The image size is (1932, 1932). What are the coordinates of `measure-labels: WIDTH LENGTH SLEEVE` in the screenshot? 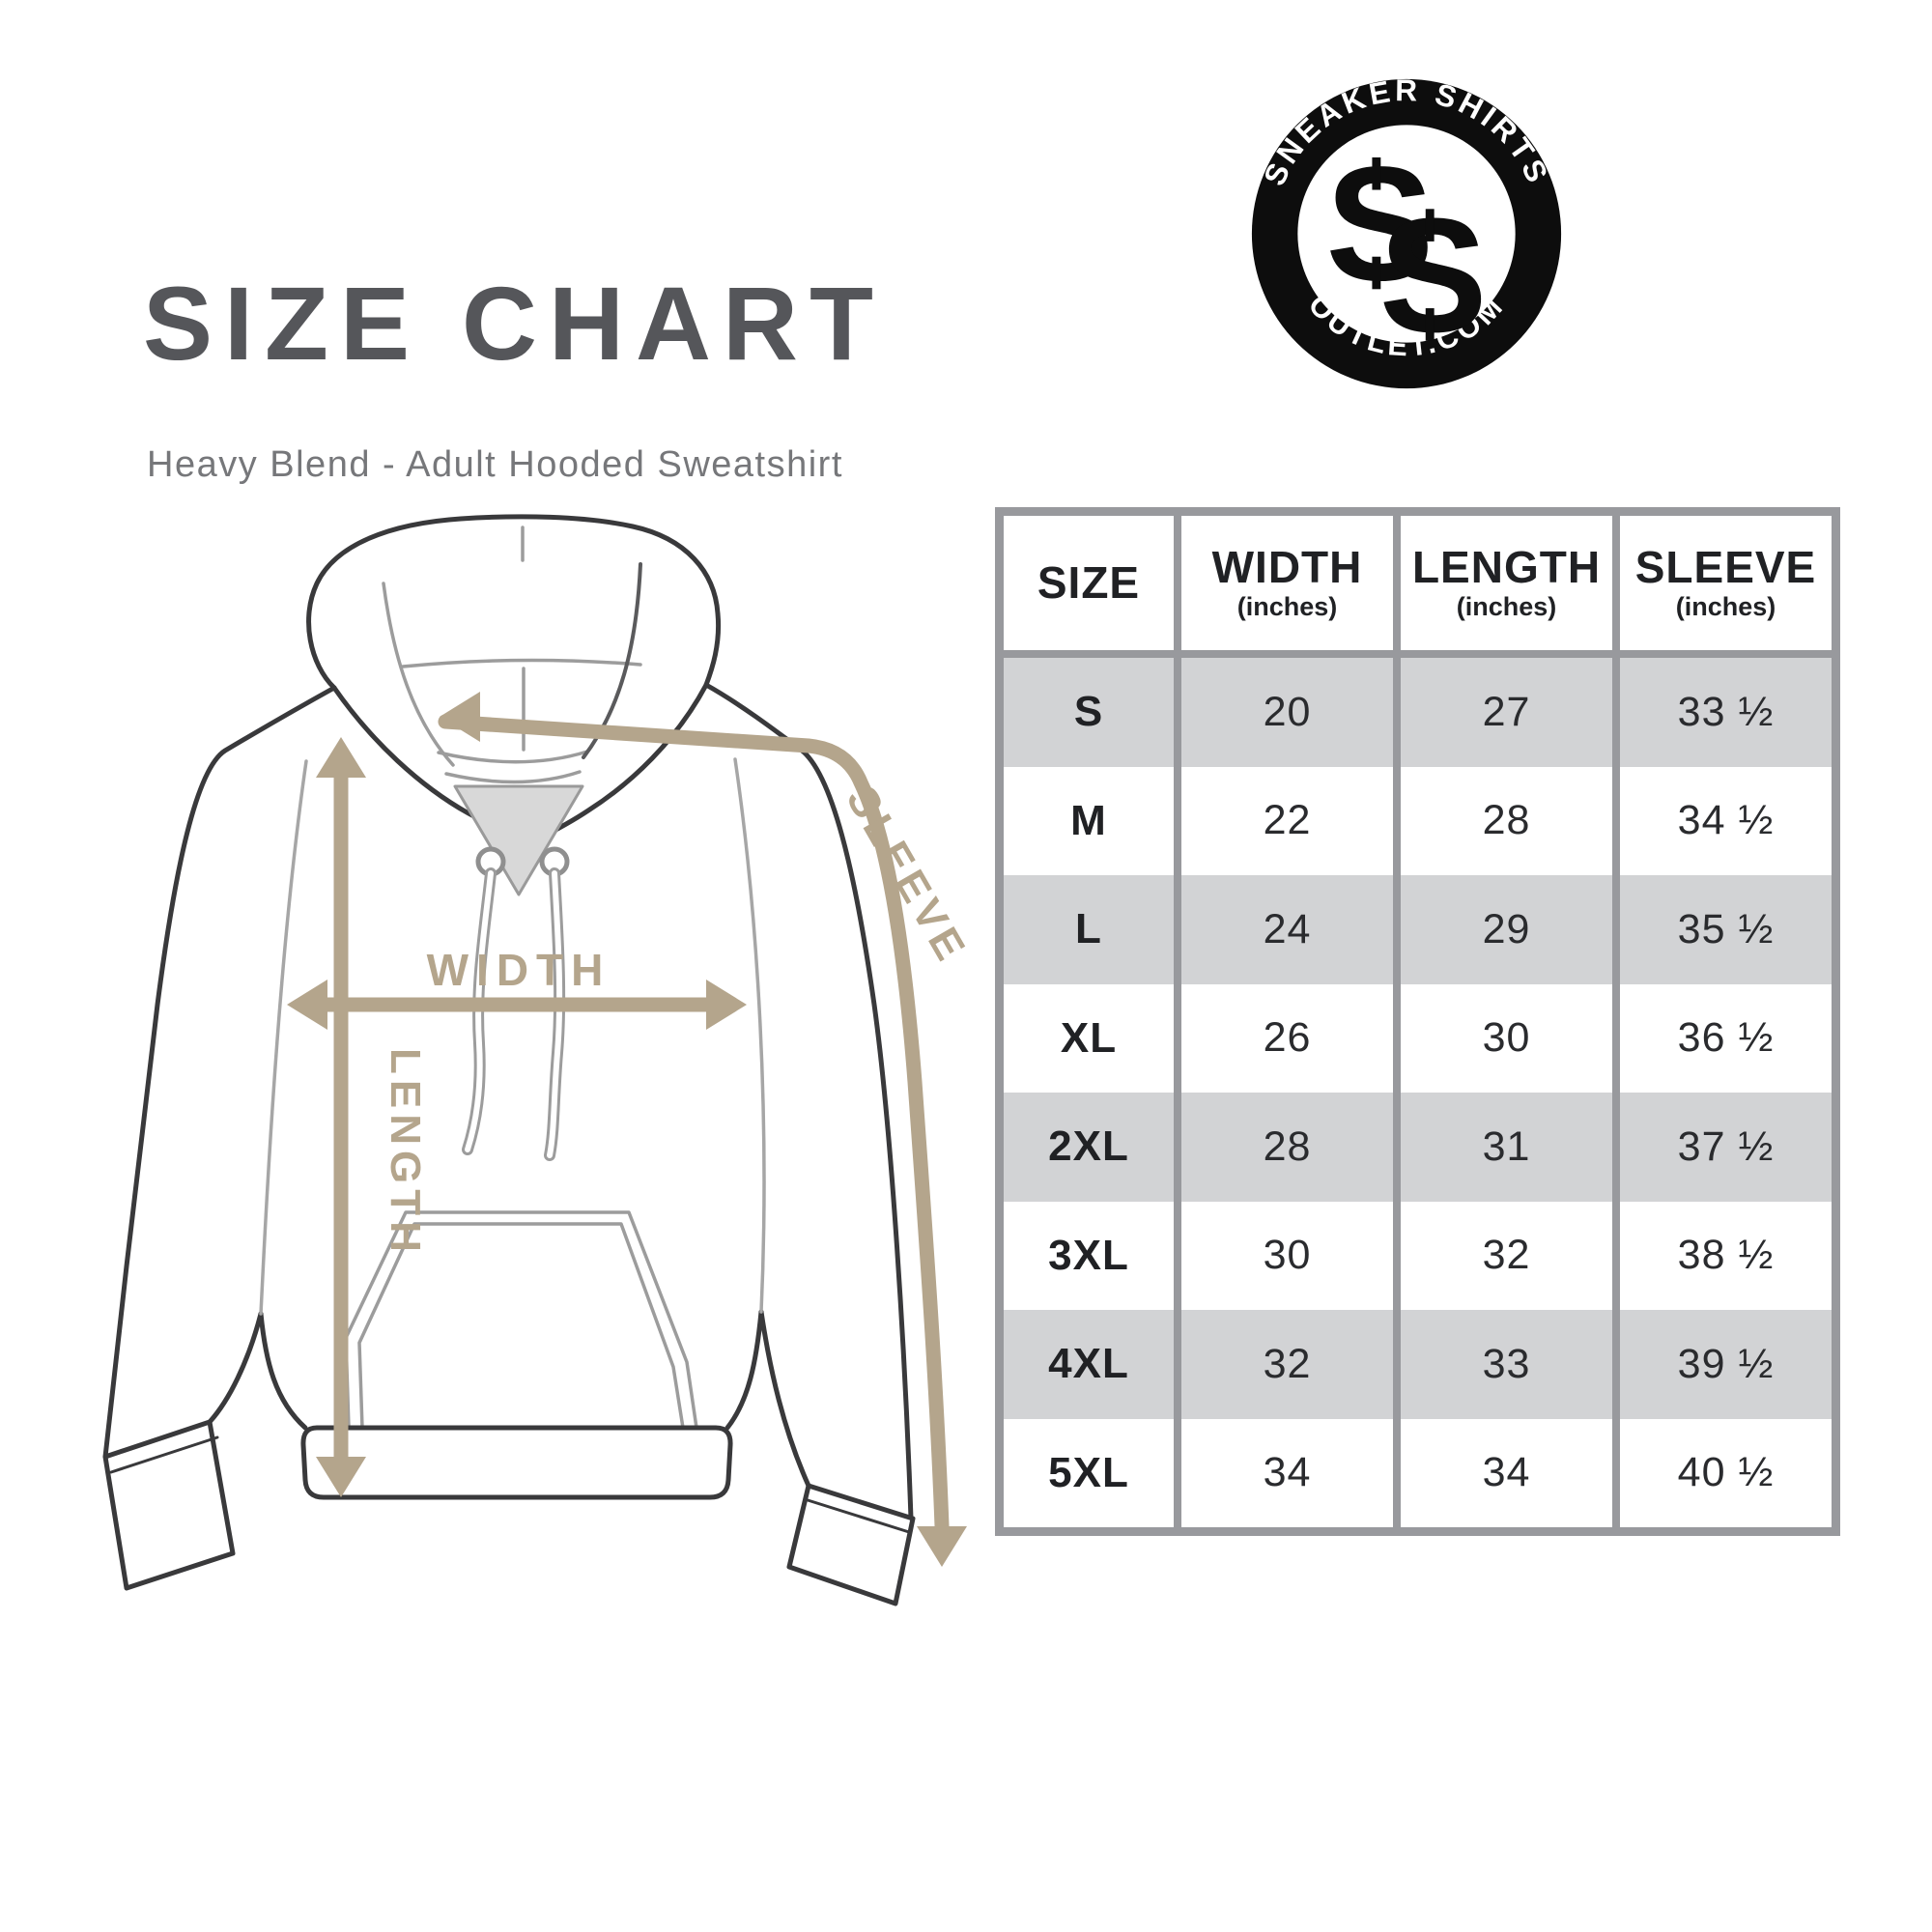 It's located at (679, 1018).